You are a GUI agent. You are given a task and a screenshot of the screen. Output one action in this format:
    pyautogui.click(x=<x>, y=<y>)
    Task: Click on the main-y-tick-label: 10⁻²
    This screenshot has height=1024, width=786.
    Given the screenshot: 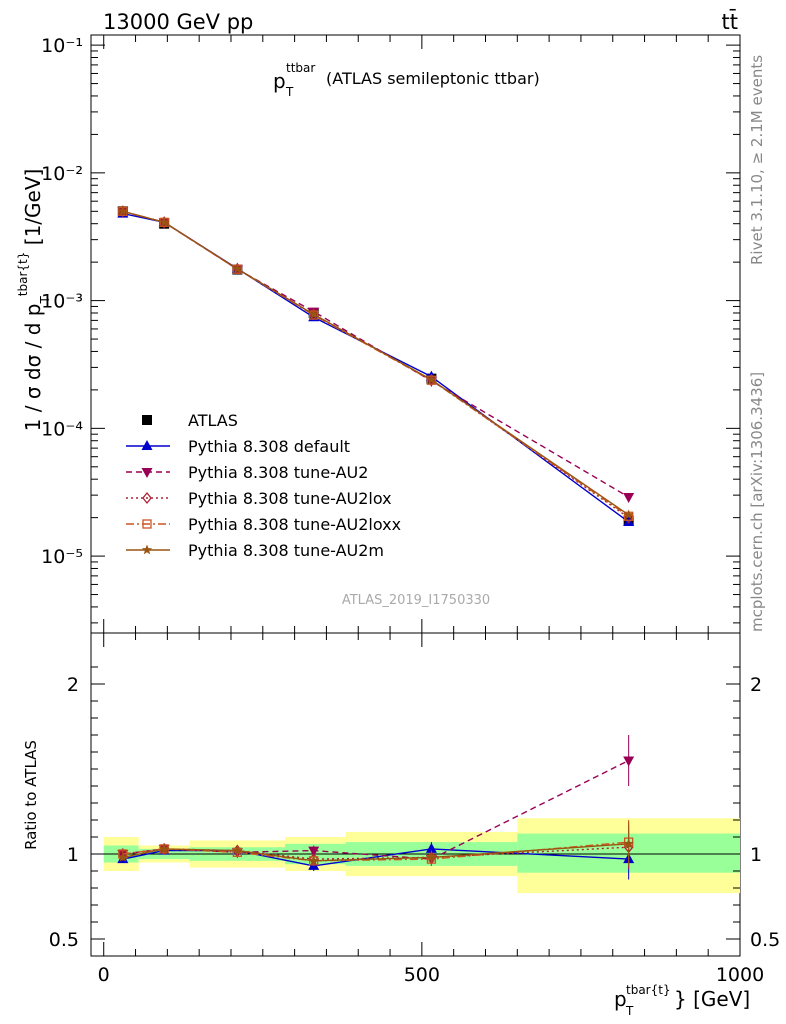 What is the action you would take?
    pyautogui.click(x=62, y=174)
    